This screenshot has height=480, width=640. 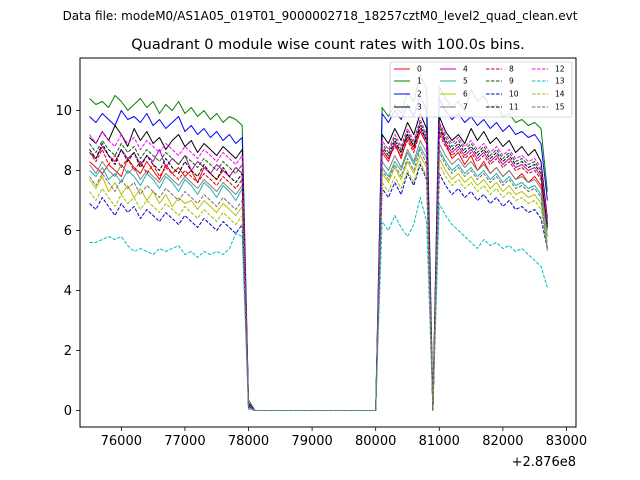 What do you see at coordinates (544, 462) in the screenshot?
I see `x-offset-label: +2.876e8` at bounding box center [544, 462].